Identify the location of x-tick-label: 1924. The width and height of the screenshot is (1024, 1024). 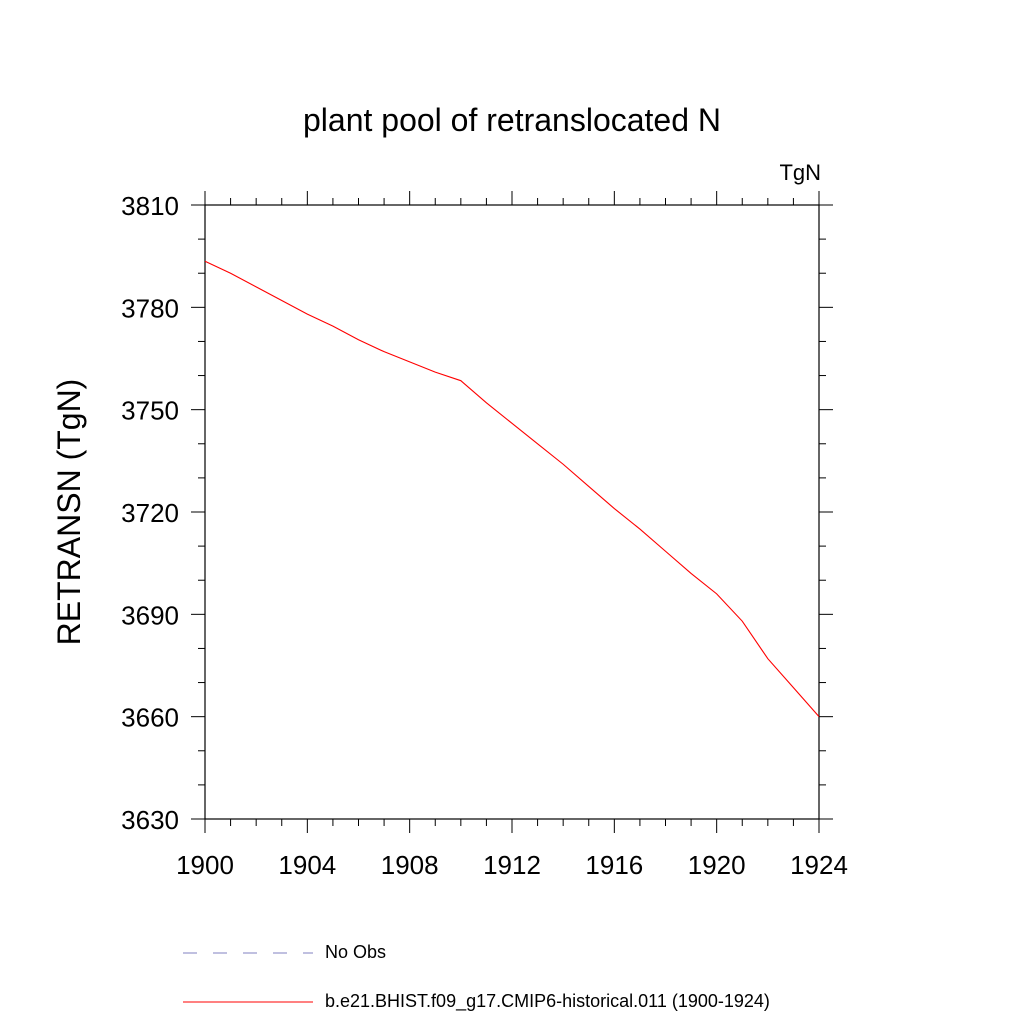
(819, 865).